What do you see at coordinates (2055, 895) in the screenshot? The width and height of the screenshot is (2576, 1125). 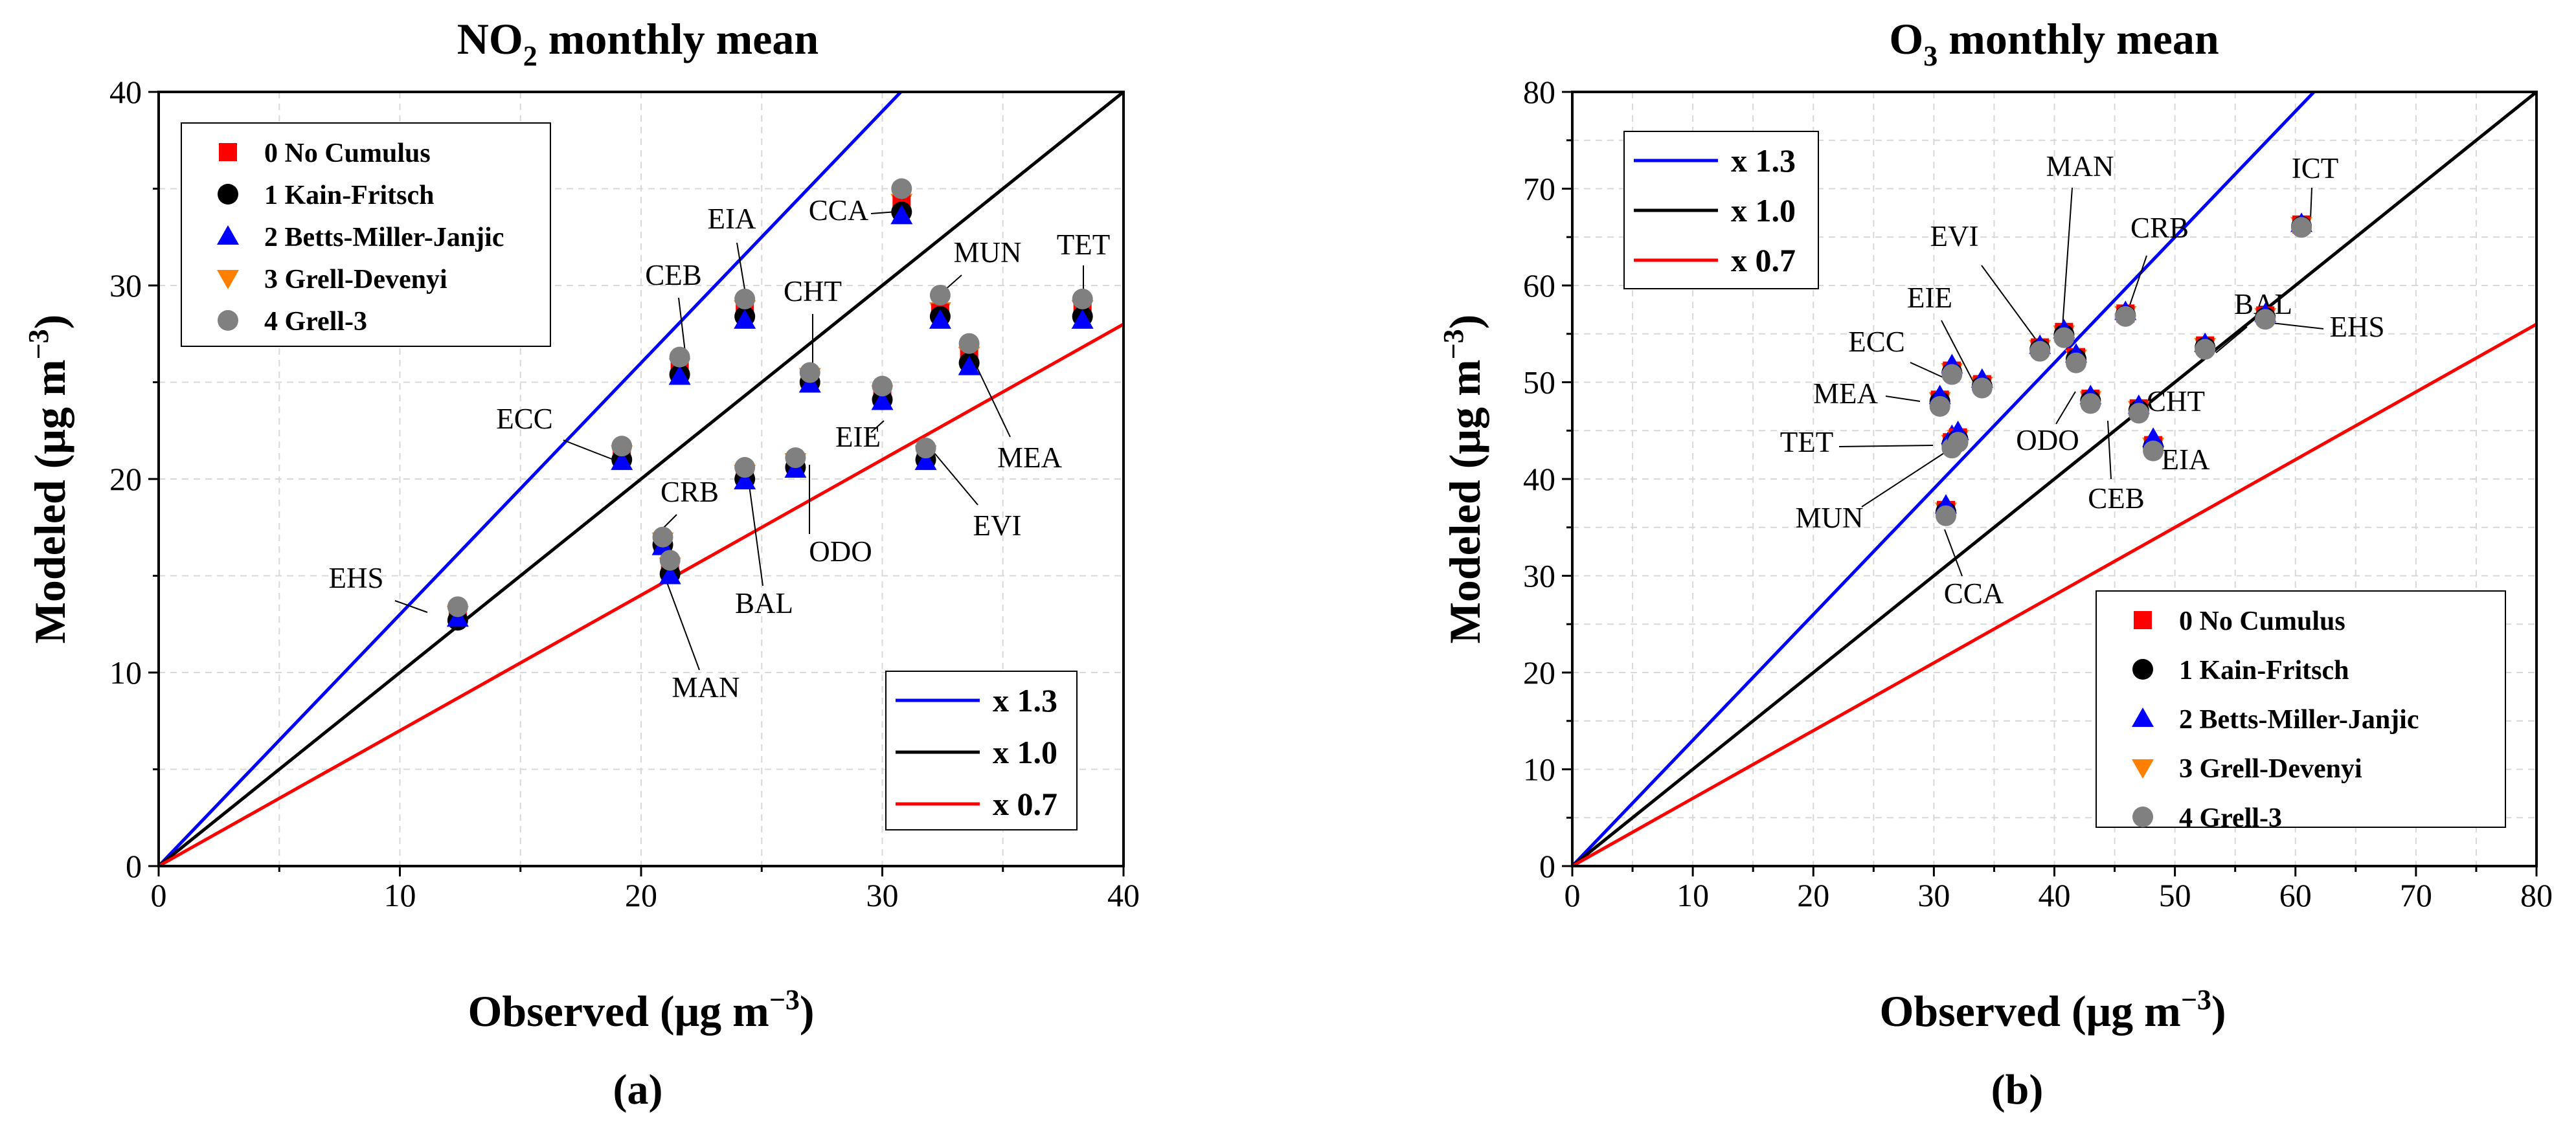 I see `x-tick-label: 40` at bounding box center [2055, 895].